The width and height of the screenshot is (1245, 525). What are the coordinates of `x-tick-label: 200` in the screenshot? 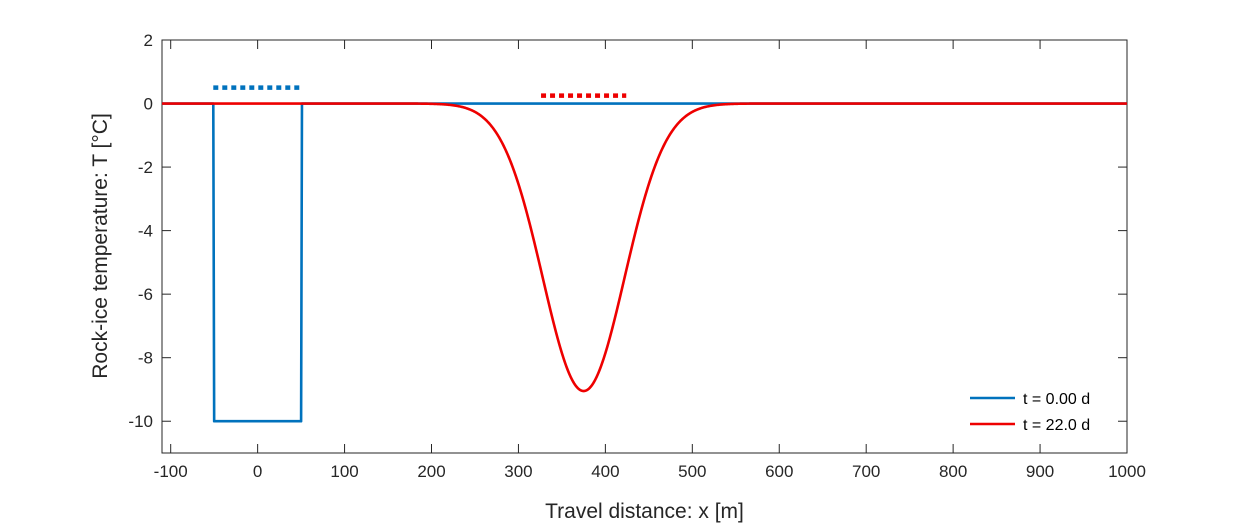 It's located at (431, 471).